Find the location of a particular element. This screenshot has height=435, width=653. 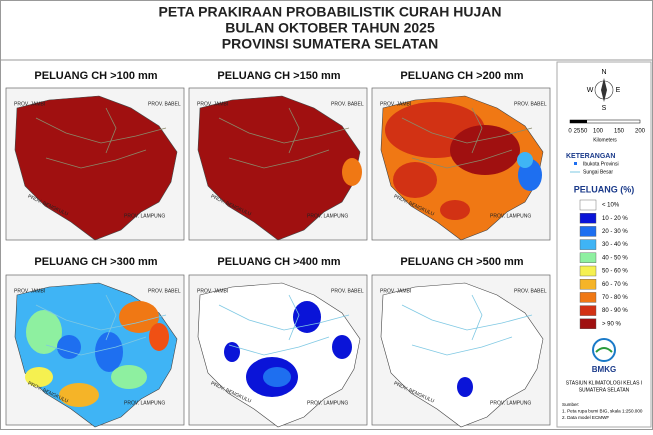

map-title: PELUANG CH >100 mm is located at coordinates (95, 76).